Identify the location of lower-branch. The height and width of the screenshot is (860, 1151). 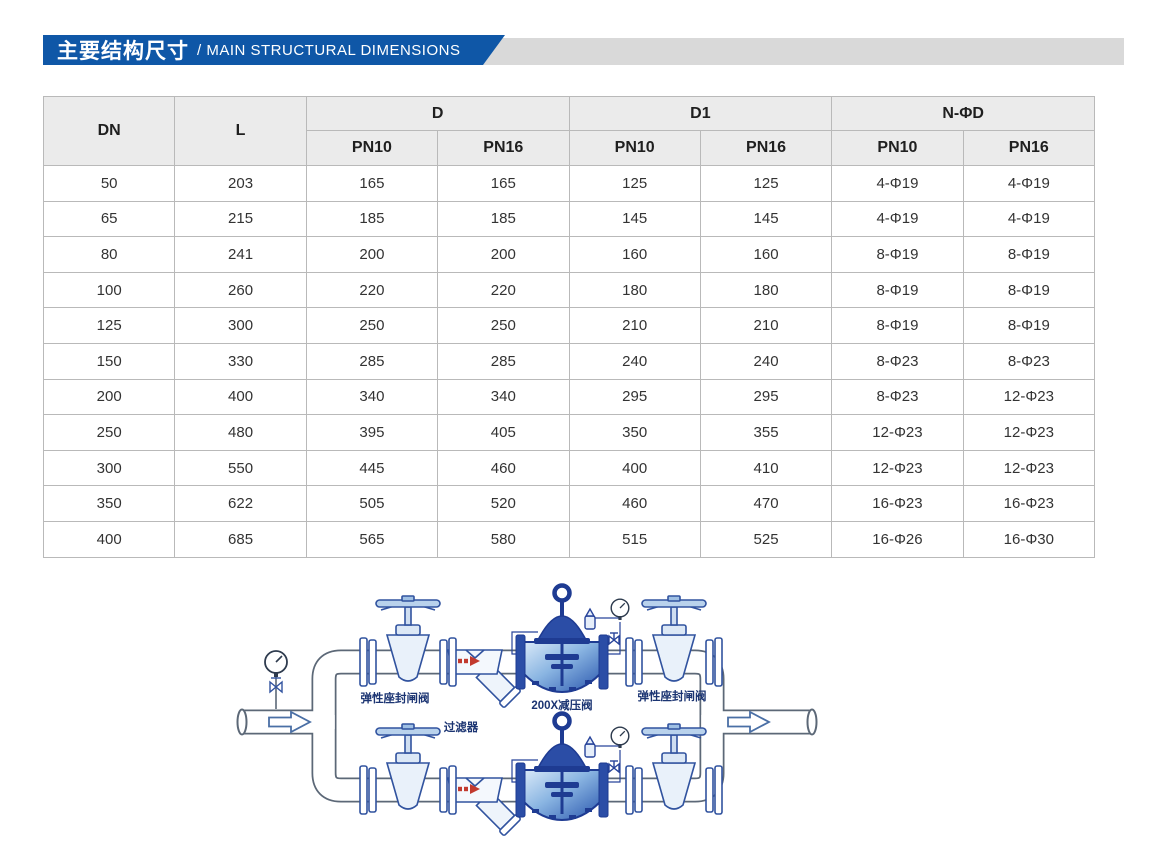
(541, 775).